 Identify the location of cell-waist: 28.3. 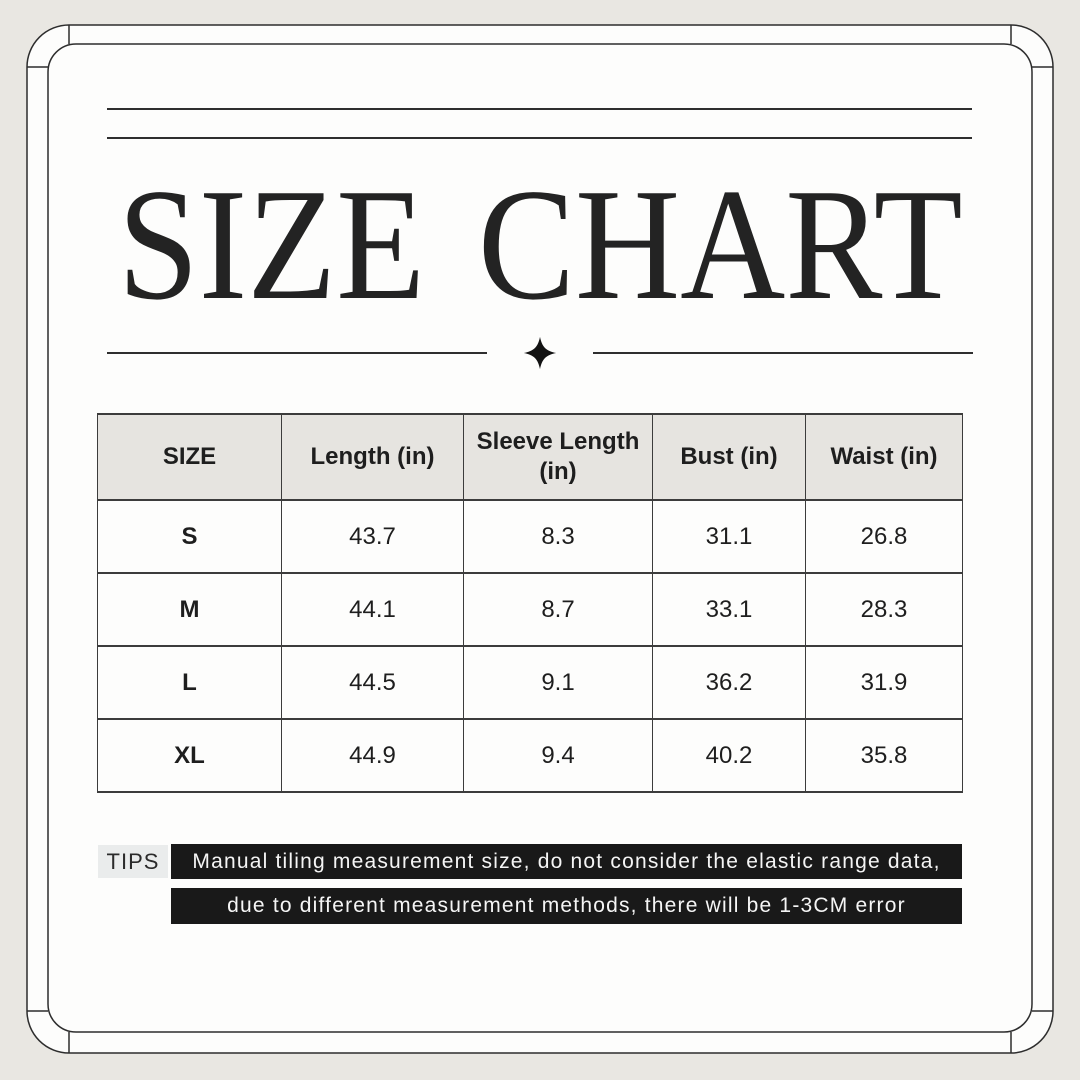
(884, 609).